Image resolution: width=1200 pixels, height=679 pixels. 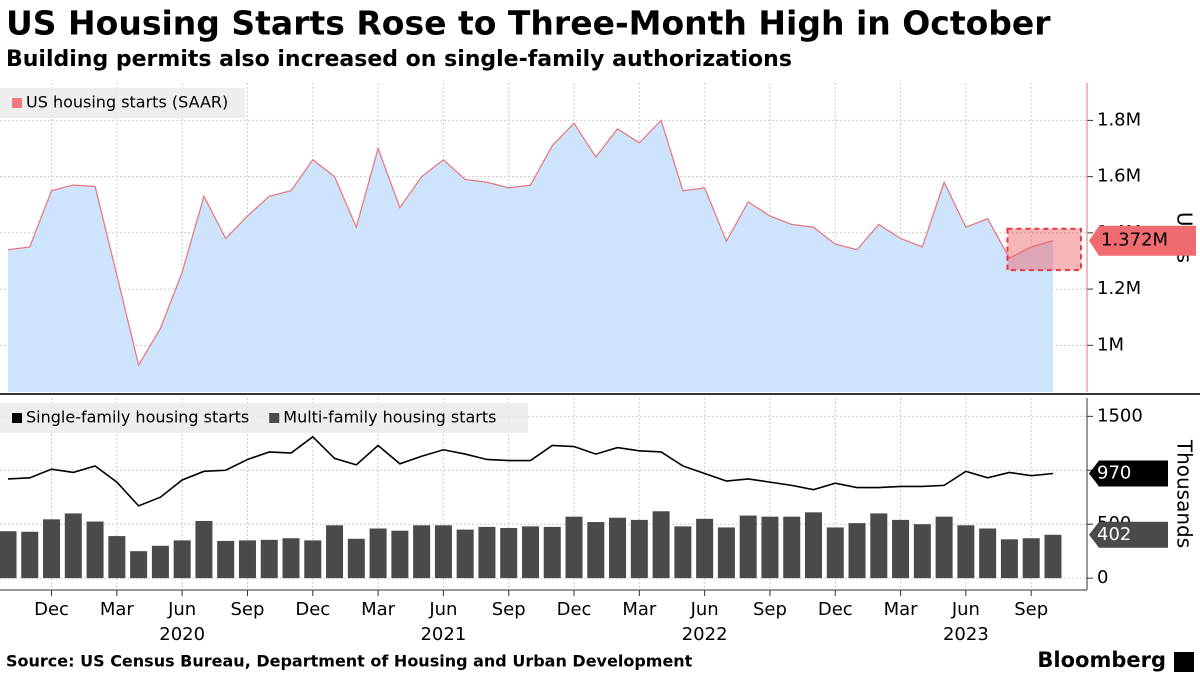 I want to click on y-tick-label: 1M, so click(x=1110, y=344).